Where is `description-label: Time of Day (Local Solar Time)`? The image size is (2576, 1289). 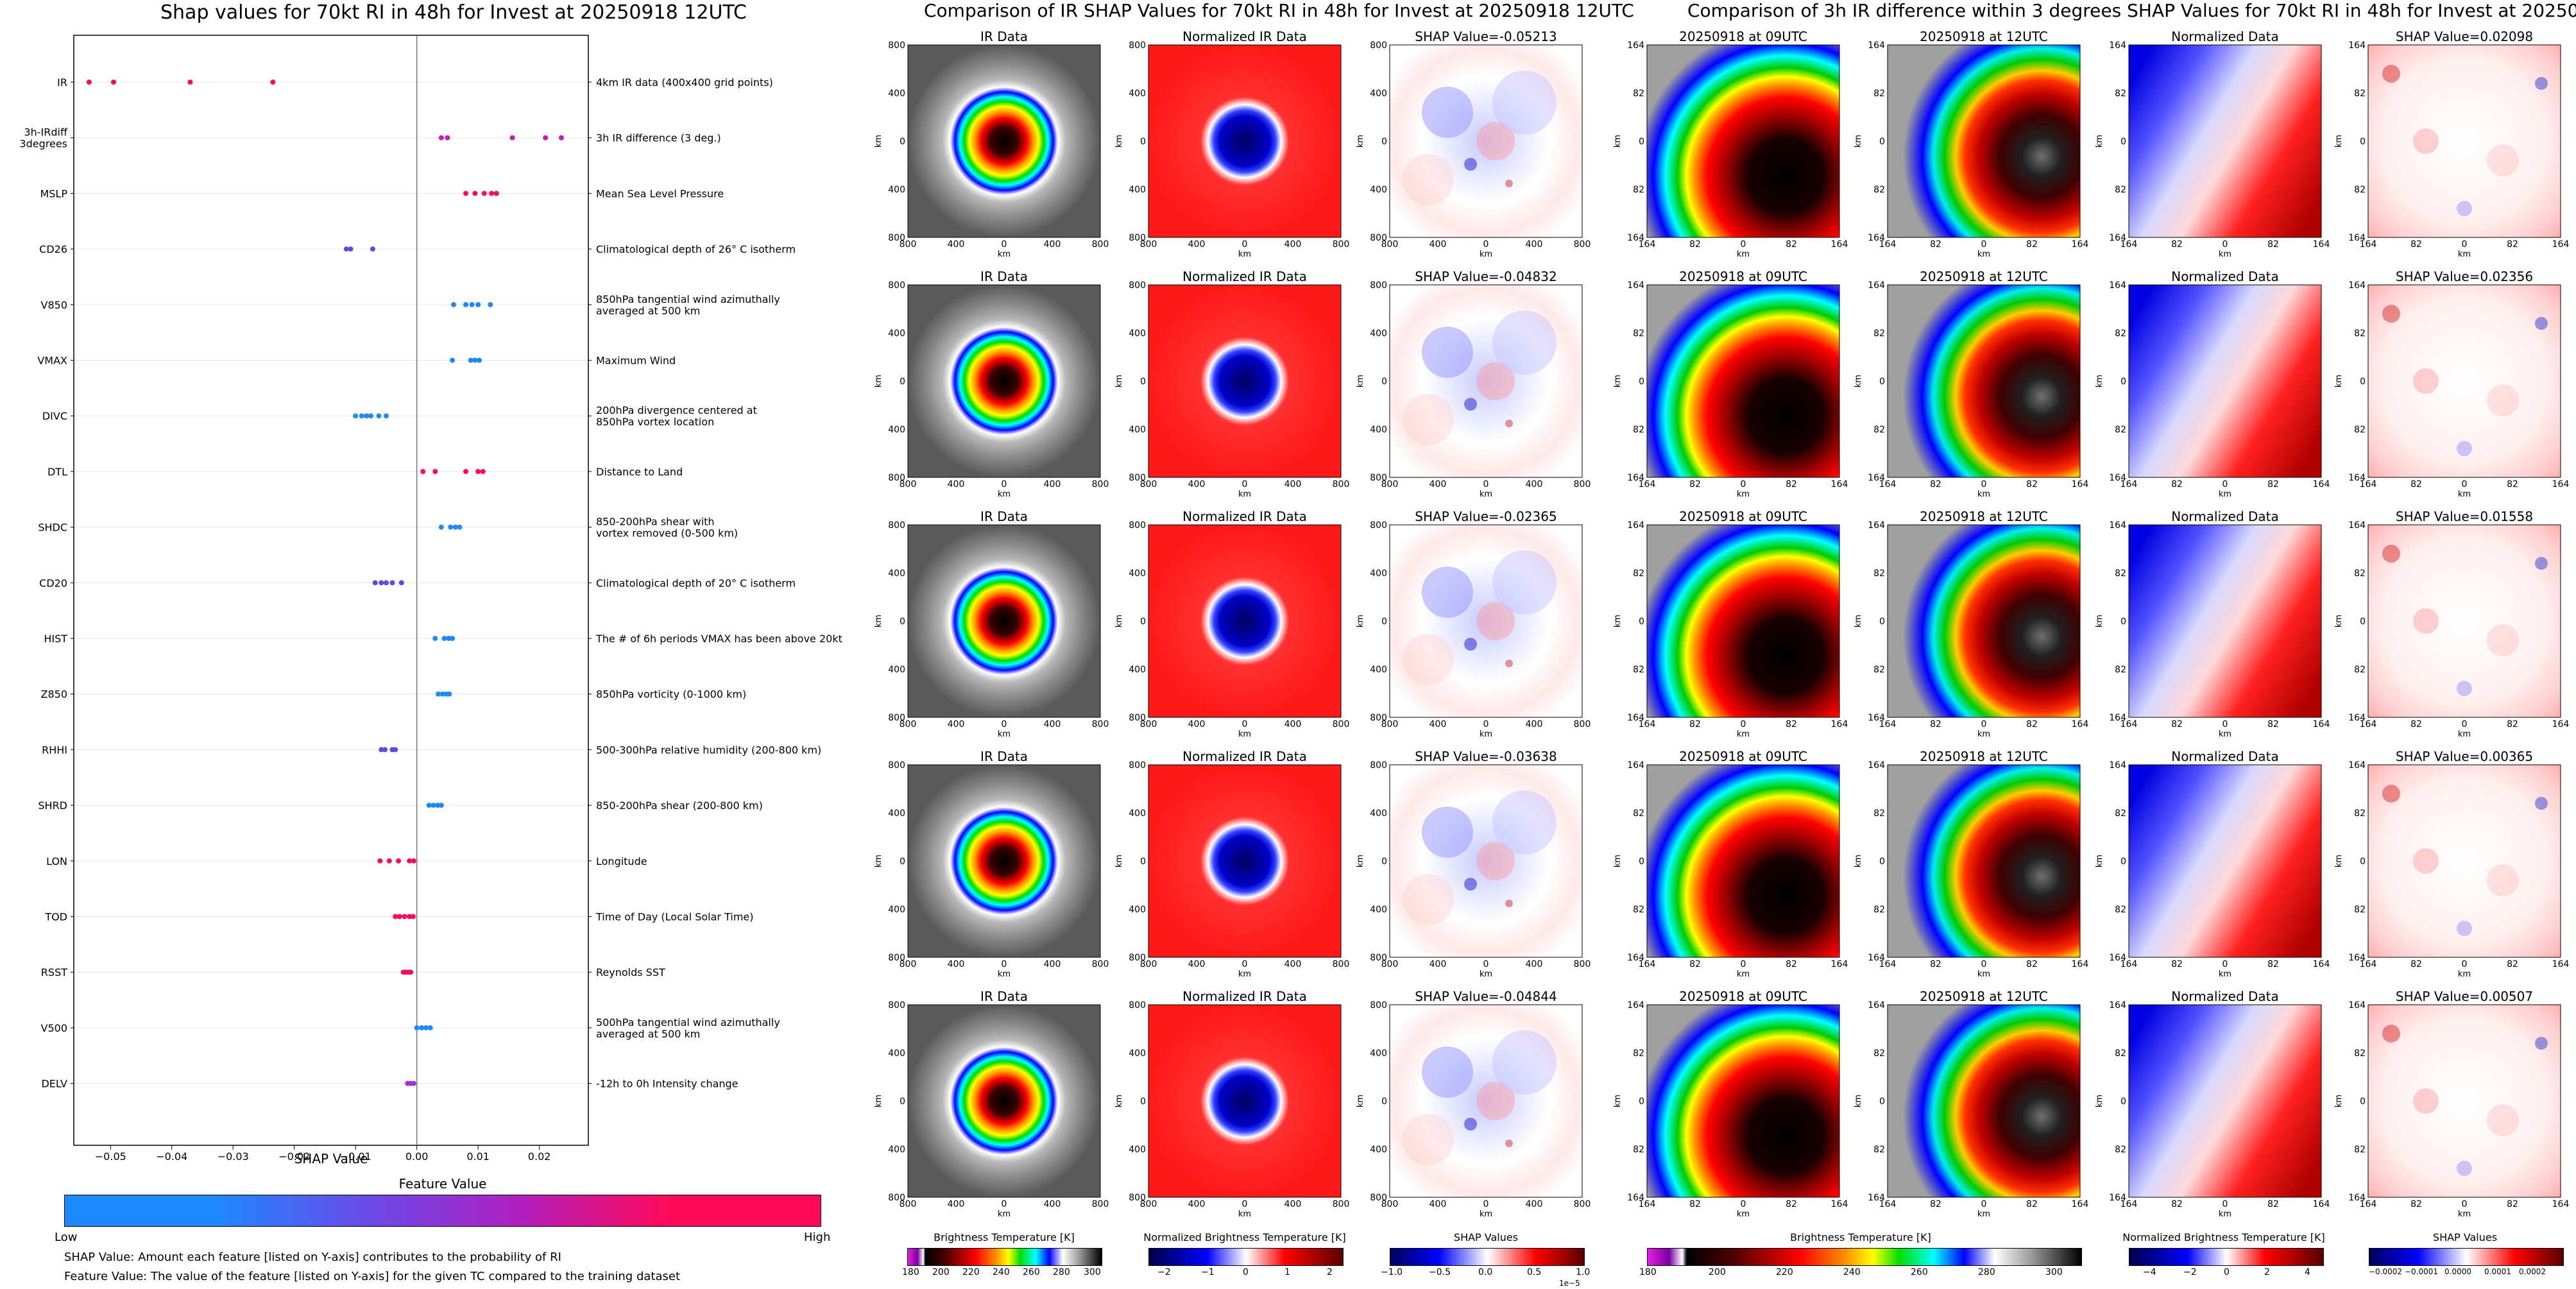 description-label: Time of Day (Local Solar Time) is located at coordinates (674, 917).